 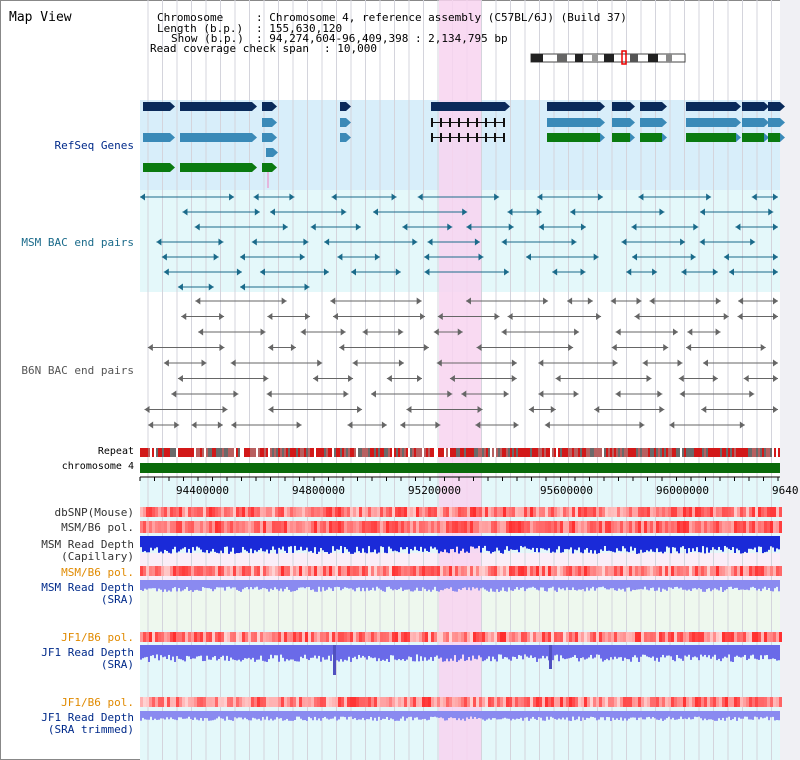 What do you see at coordinates (461, 363) in the screenshot?
I see `b6n-bac-track` at bounding box center [461, 363].